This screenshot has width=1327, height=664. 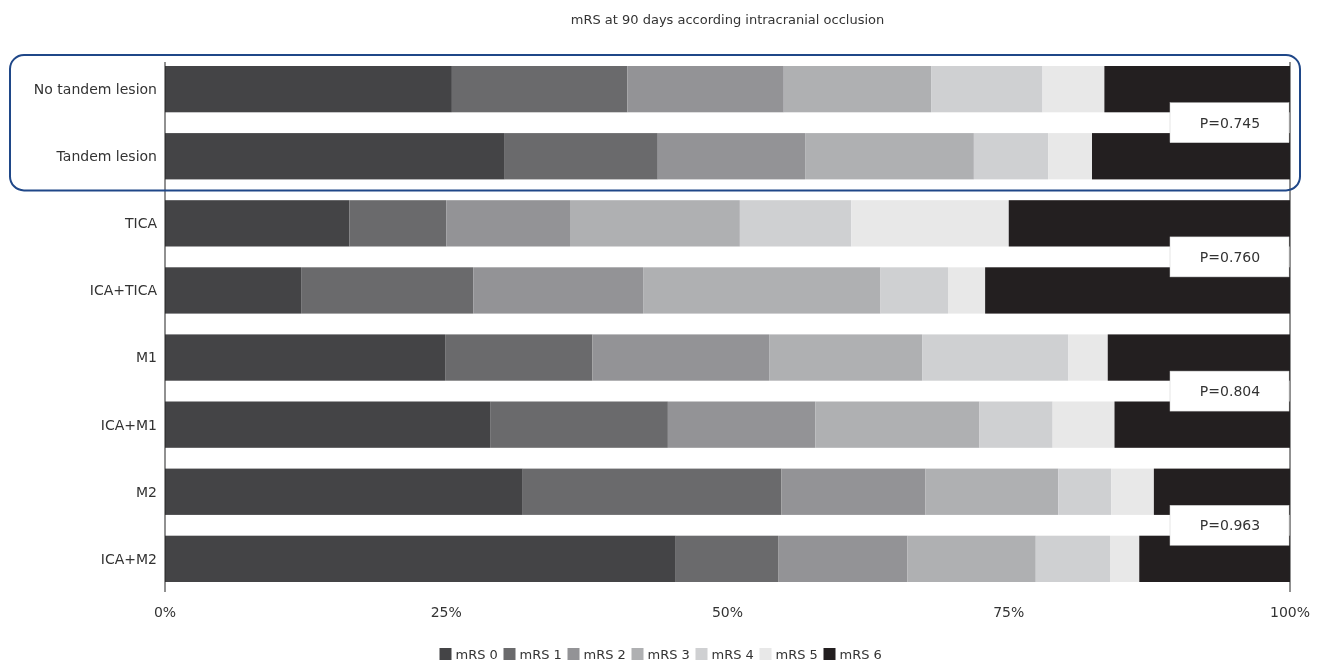 What do you see at coordinates (727, 19) in the screenshot?
I see `chart-title: mRS at 90 days according intracranial occlusion` at bounding box center [727, 19].